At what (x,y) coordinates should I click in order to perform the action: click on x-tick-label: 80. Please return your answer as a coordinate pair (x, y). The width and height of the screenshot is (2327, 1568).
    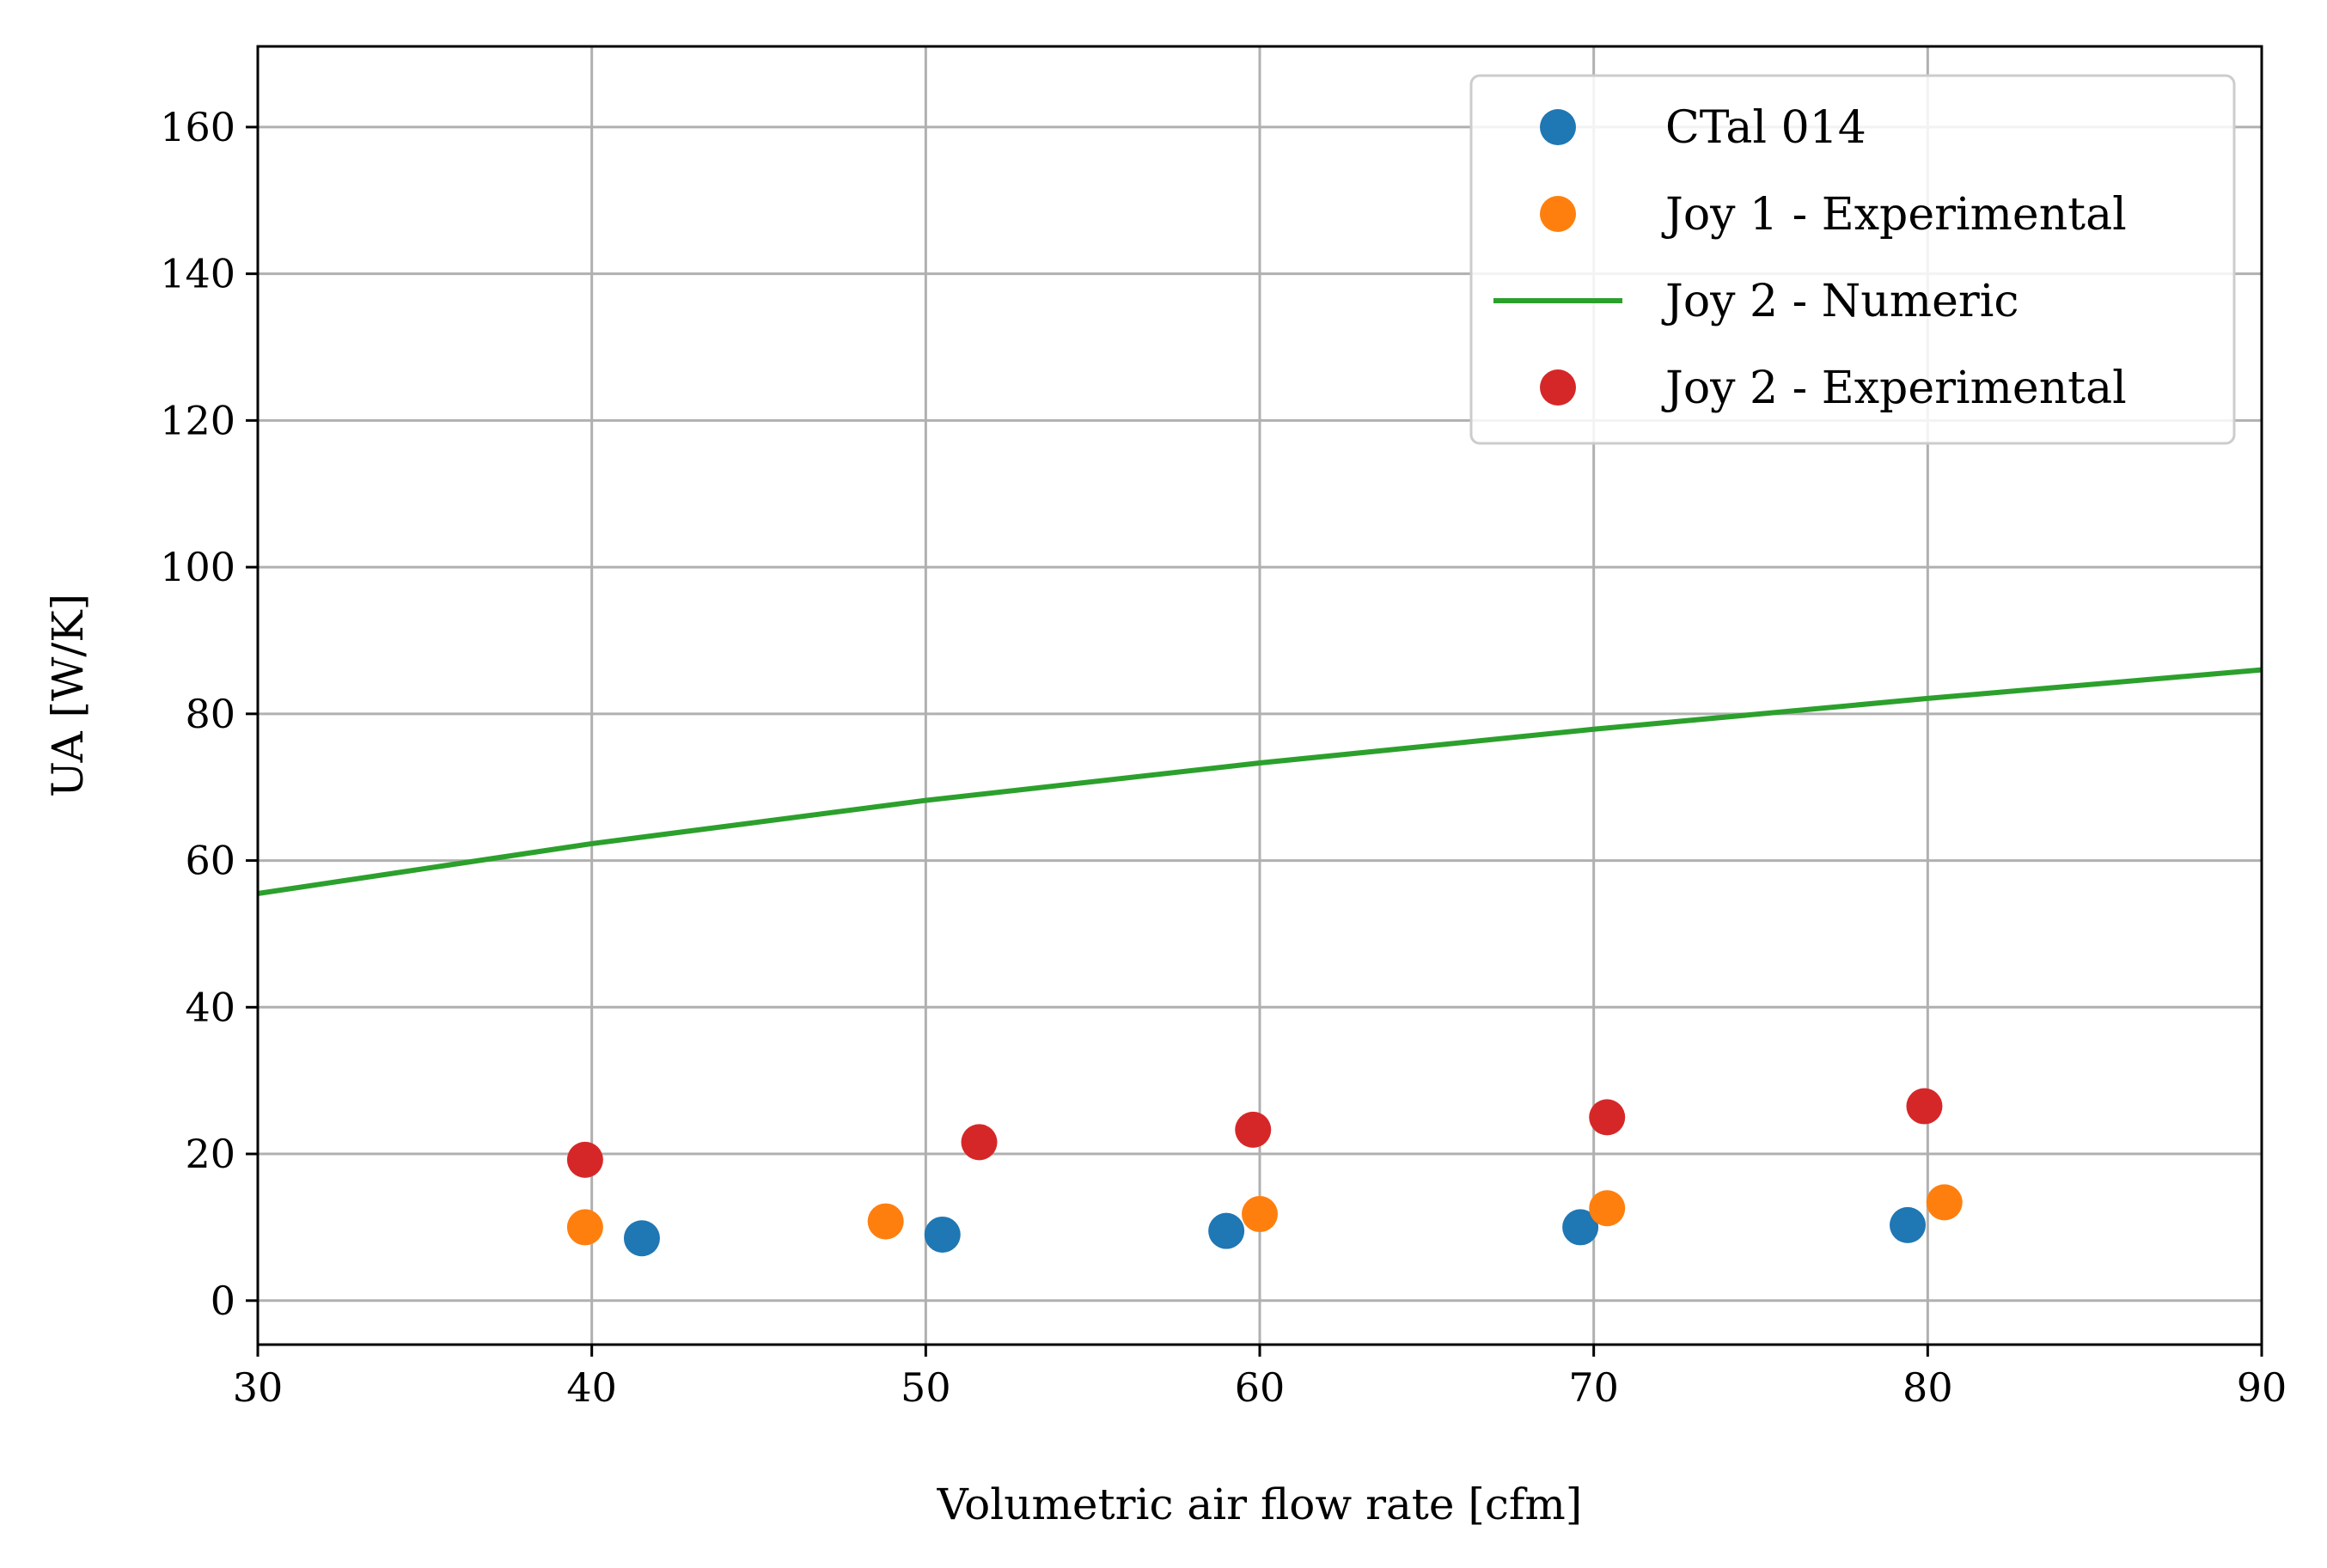
    Looking at the image, I should click on (1928, 1388).